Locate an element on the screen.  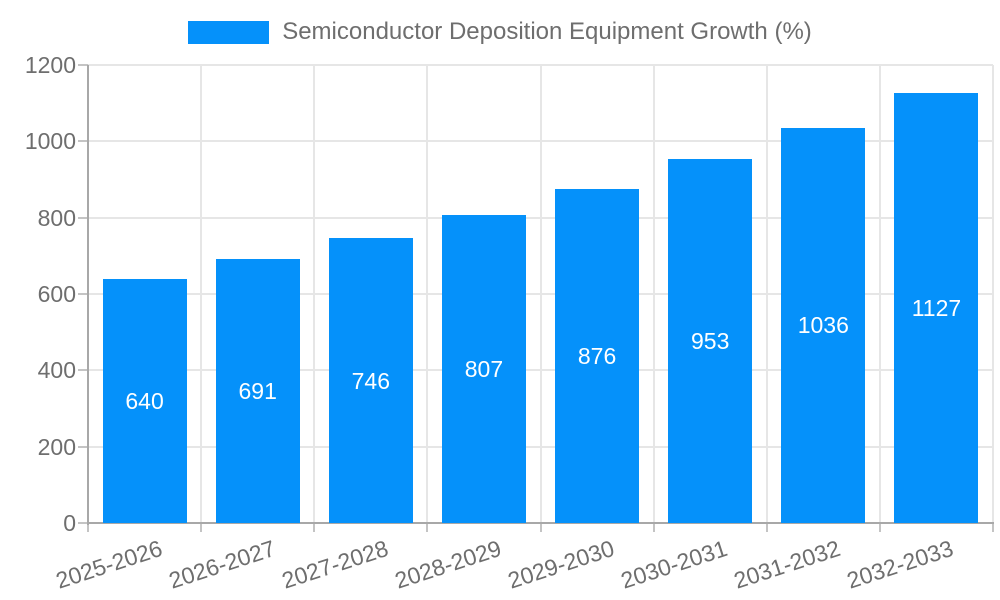
bar: 953 is located at coordinates (710, 341).